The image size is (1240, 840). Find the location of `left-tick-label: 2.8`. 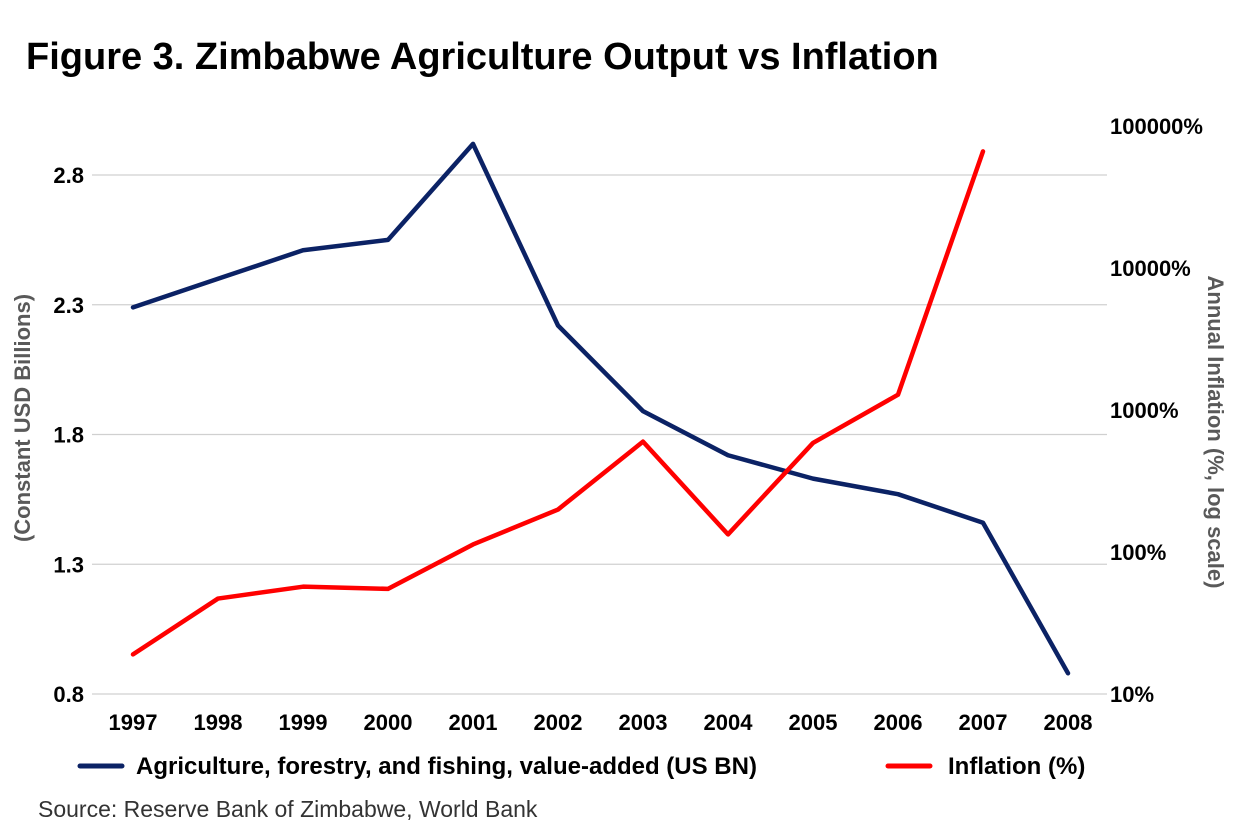

left-tick-label: 2.8 is located at coordinates (68, 175).